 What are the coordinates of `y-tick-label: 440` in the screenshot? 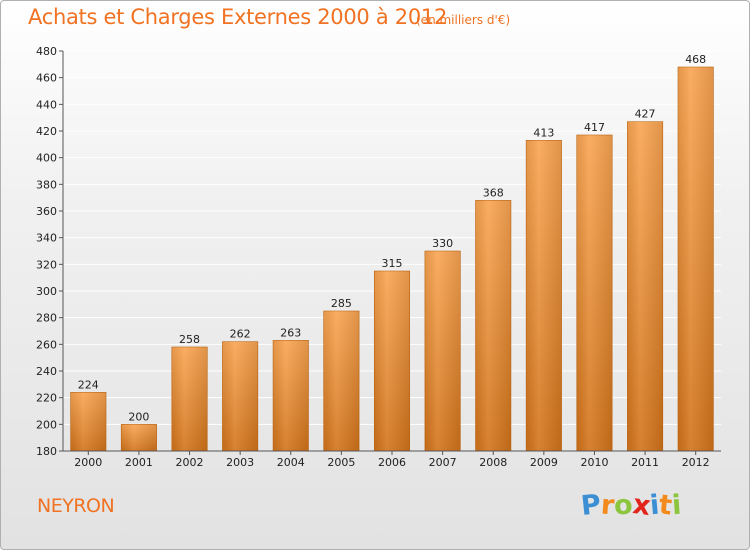 It's located at (46, 104).